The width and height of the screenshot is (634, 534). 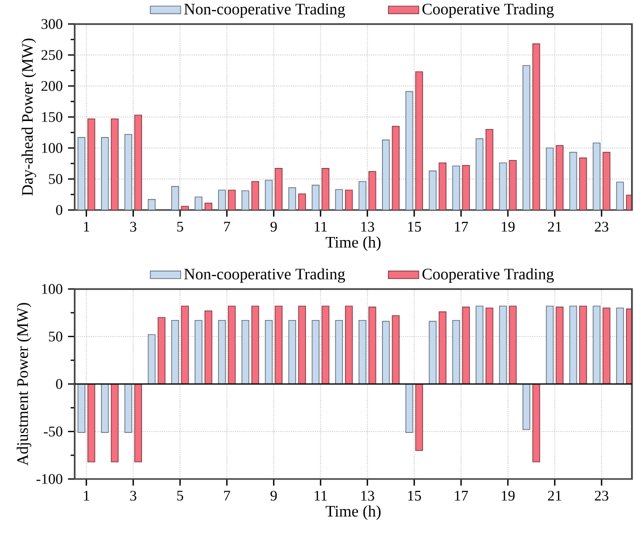 What do you see at coordinates (52, 55) in the screenshot?
I see `y-tick-label: 250` at bounding box center [52, 55].